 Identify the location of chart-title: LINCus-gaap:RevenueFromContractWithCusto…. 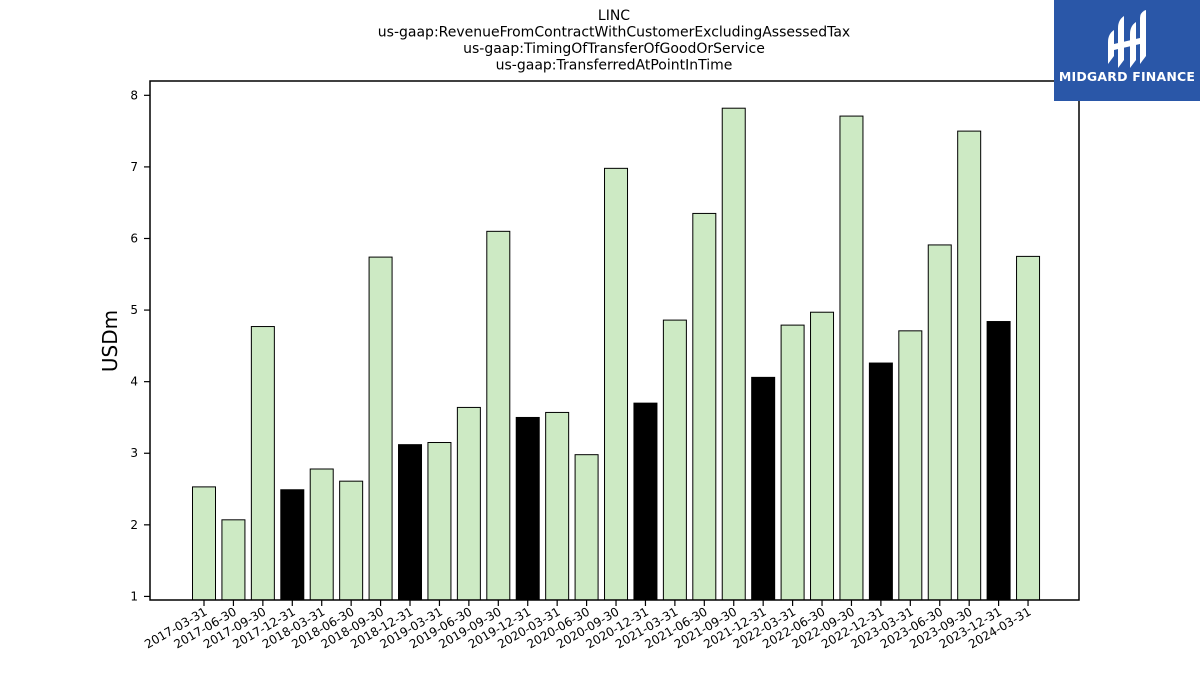
(614, 41).